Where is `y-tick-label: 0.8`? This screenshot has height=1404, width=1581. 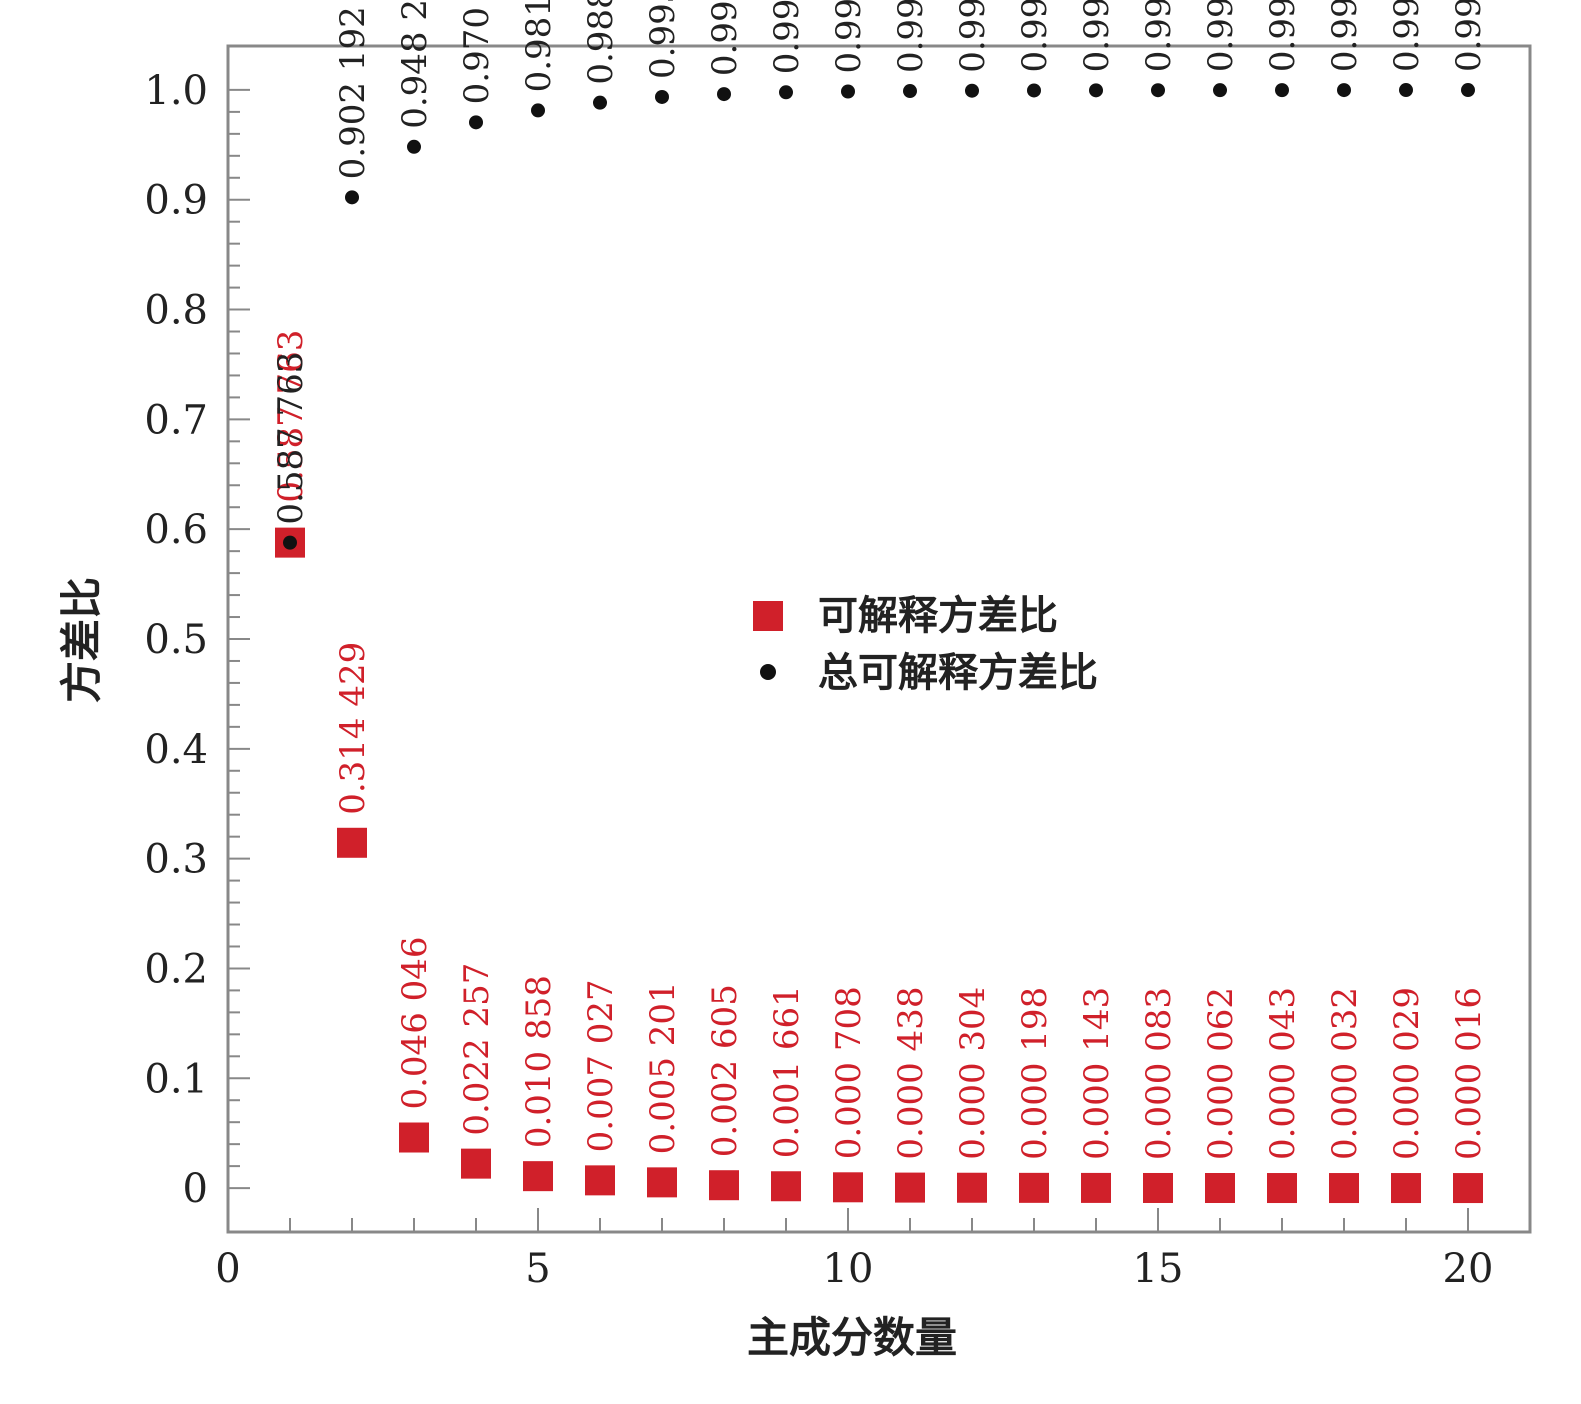 y-tick-label: 0.8 is located at coordinates (176, 311).